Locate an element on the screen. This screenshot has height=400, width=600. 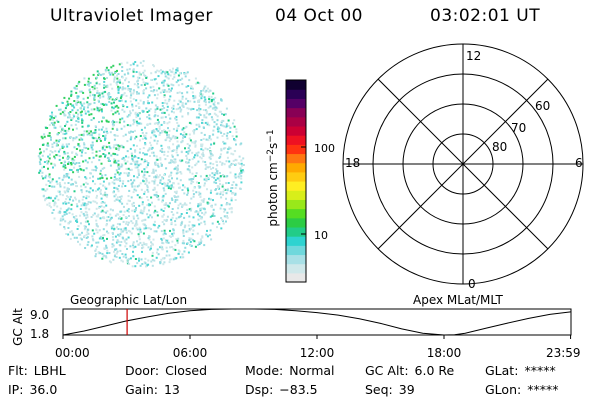
timeline-ytick-bottom: 1.8 is located at coordinates (39, 334).